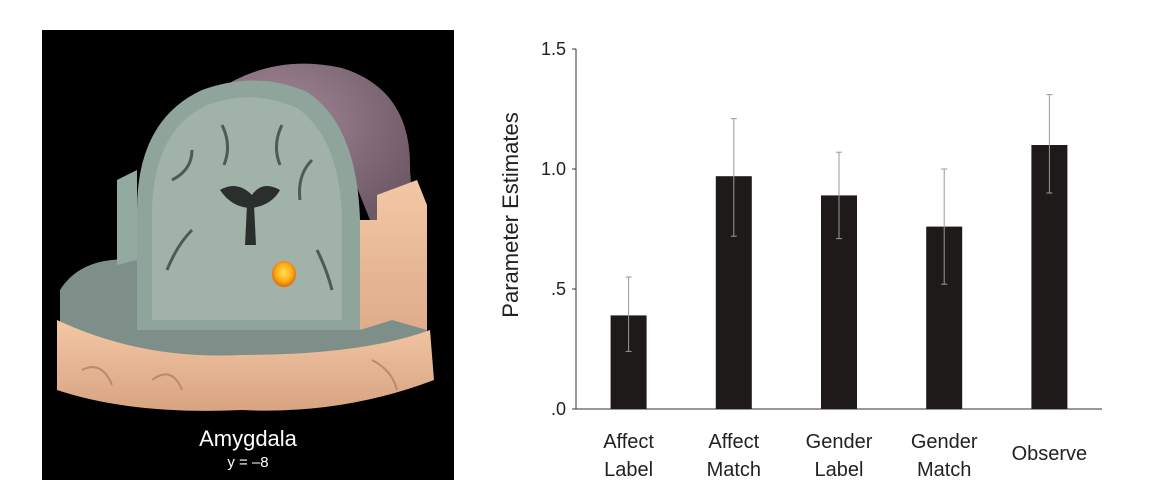 The image size is (1156, 500). I want to click on y-tick-label: 1.5, so click(553, 49).